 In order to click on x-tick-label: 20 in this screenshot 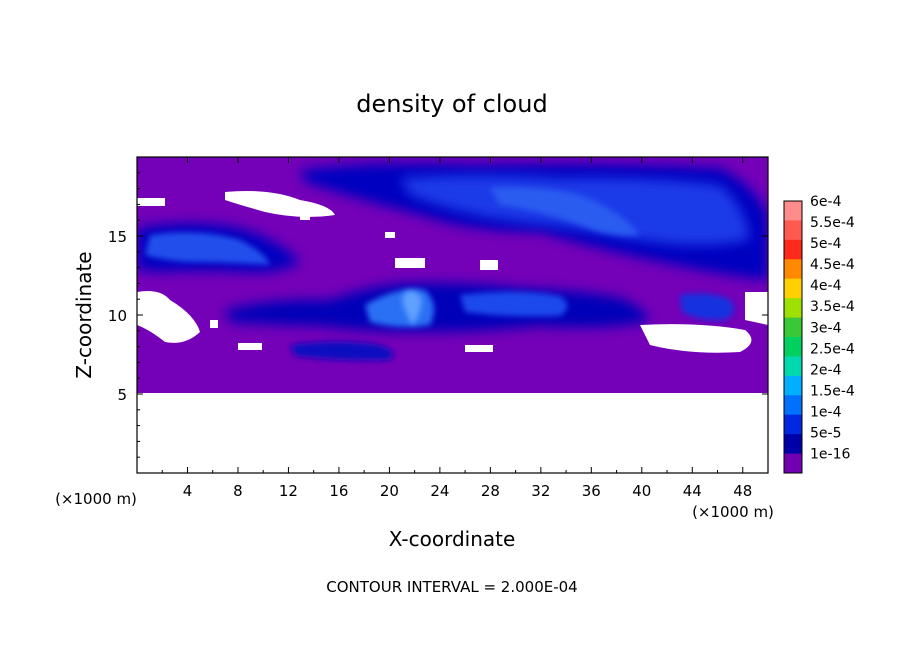, I will do `click(389, 491)`.